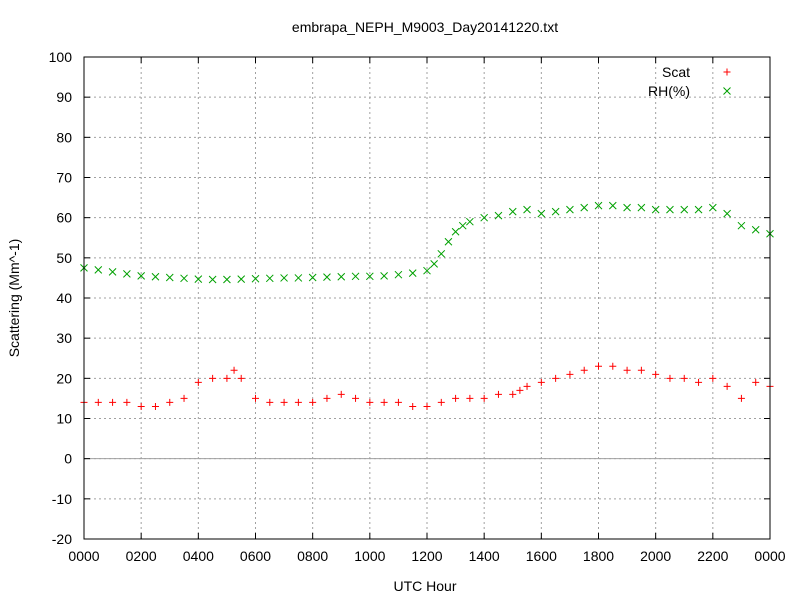  Describe the element at coordinates (64, 137) in the screenshot. I see `y-tick-label: 80` at that location.